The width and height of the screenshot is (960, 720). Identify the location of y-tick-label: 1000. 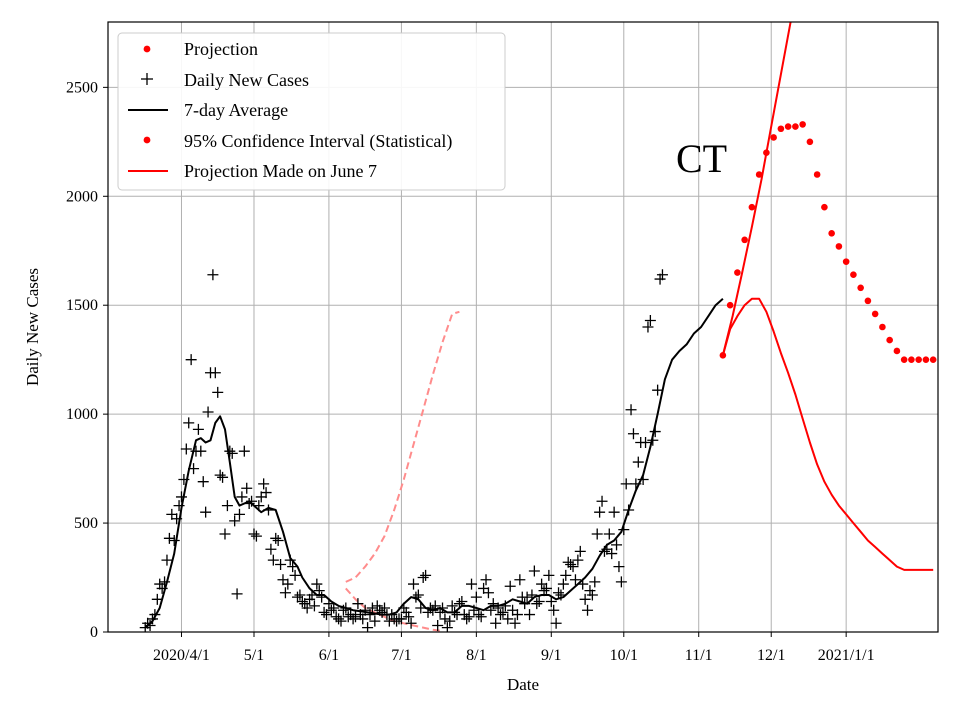
(82, 414).